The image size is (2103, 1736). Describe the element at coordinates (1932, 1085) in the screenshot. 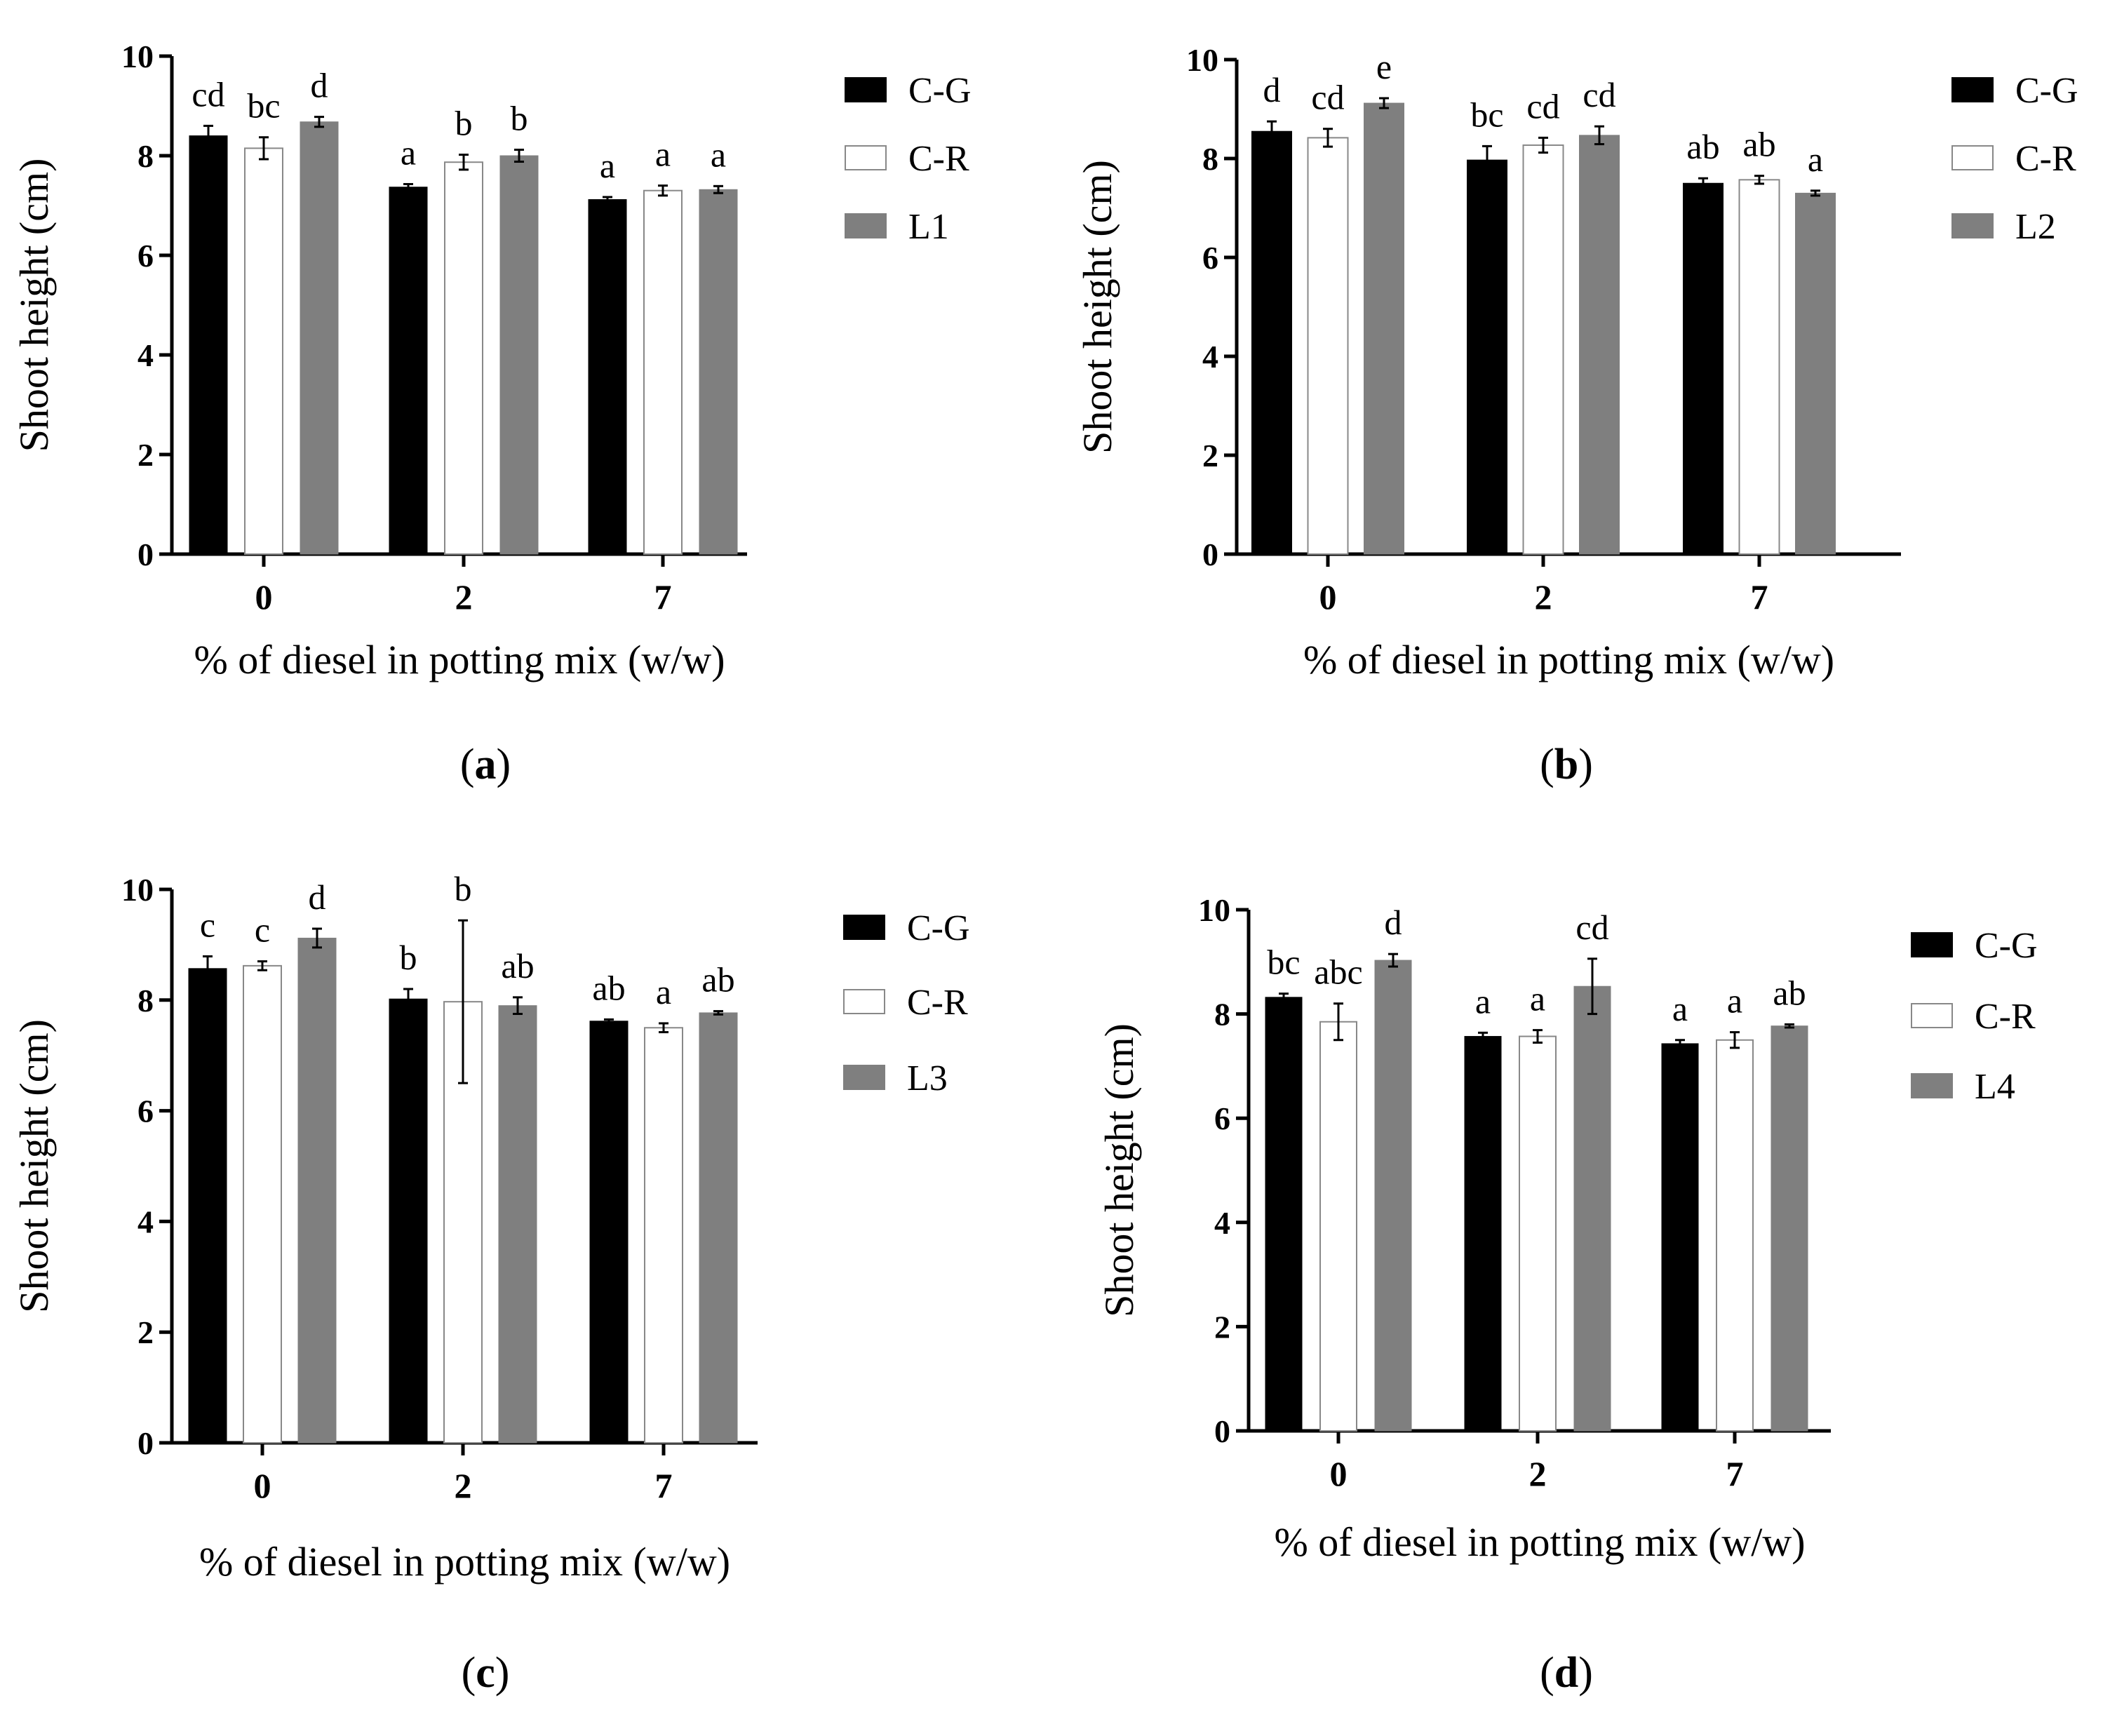

I see `legend-swatch-l4` at that location.